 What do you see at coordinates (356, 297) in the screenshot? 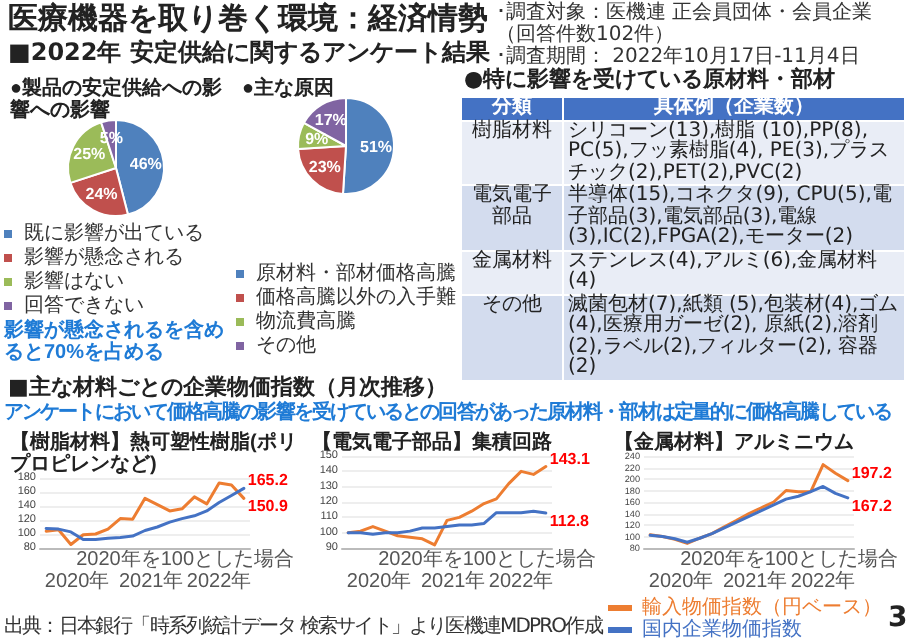
I see `legend-label: 価格高騰以外の入手難` at bounding box center [356, 297].